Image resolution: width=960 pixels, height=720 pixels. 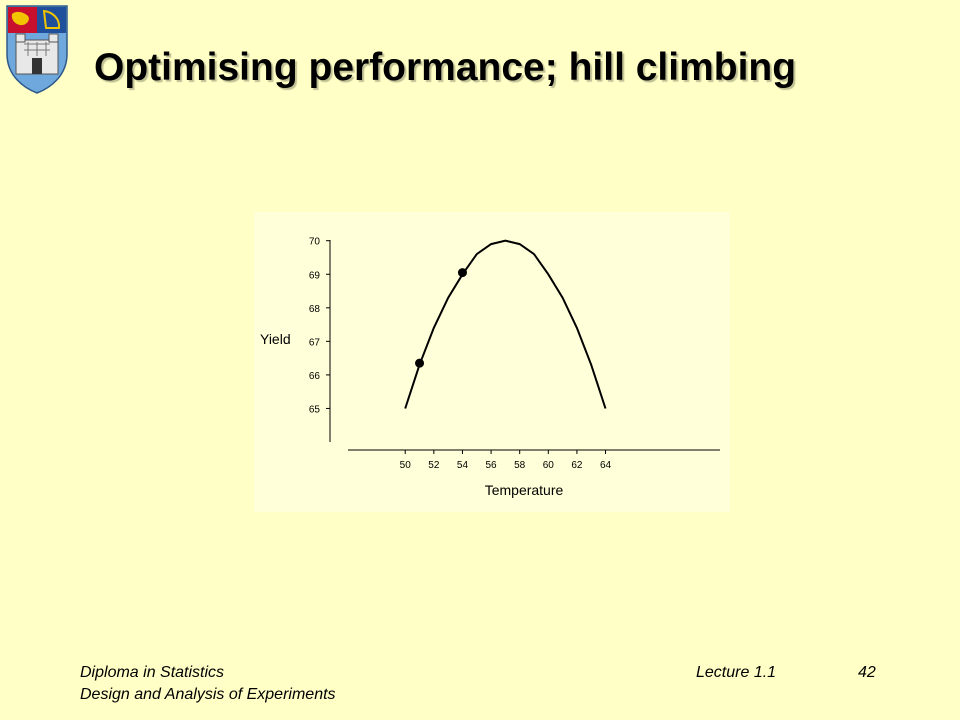 I want to click on chart-axes, so click(x=524, y=345).